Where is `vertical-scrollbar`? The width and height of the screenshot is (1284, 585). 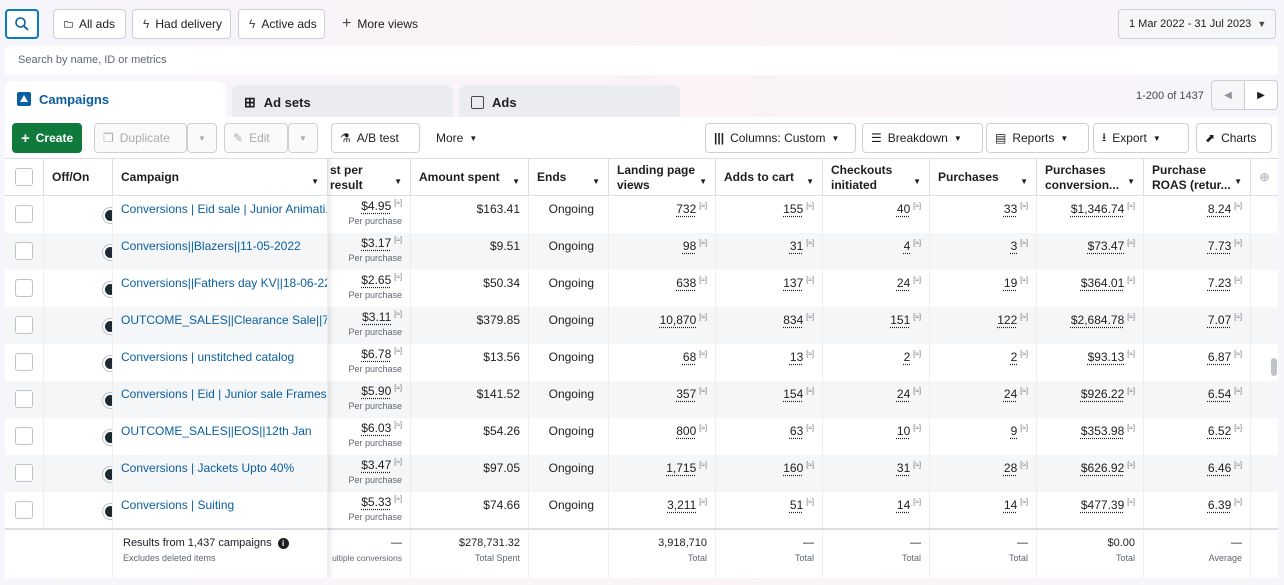 vertical-scrollbar is located at coordinates (1274, 367).